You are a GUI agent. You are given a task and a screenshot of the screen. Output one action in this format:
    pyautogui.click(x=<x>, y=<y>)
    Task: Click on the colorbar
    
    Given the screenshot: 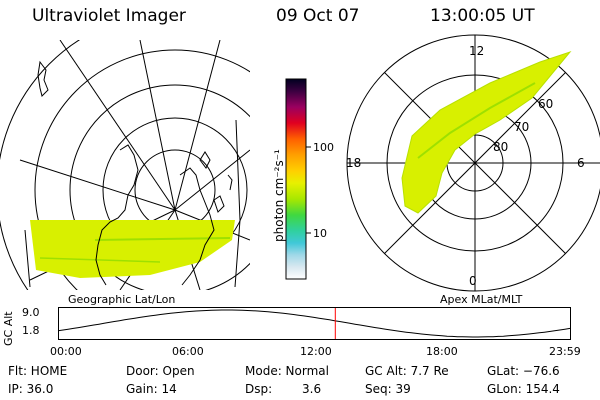 What is the action you would take?
    pyautogui.click(x=298, y=179)
    